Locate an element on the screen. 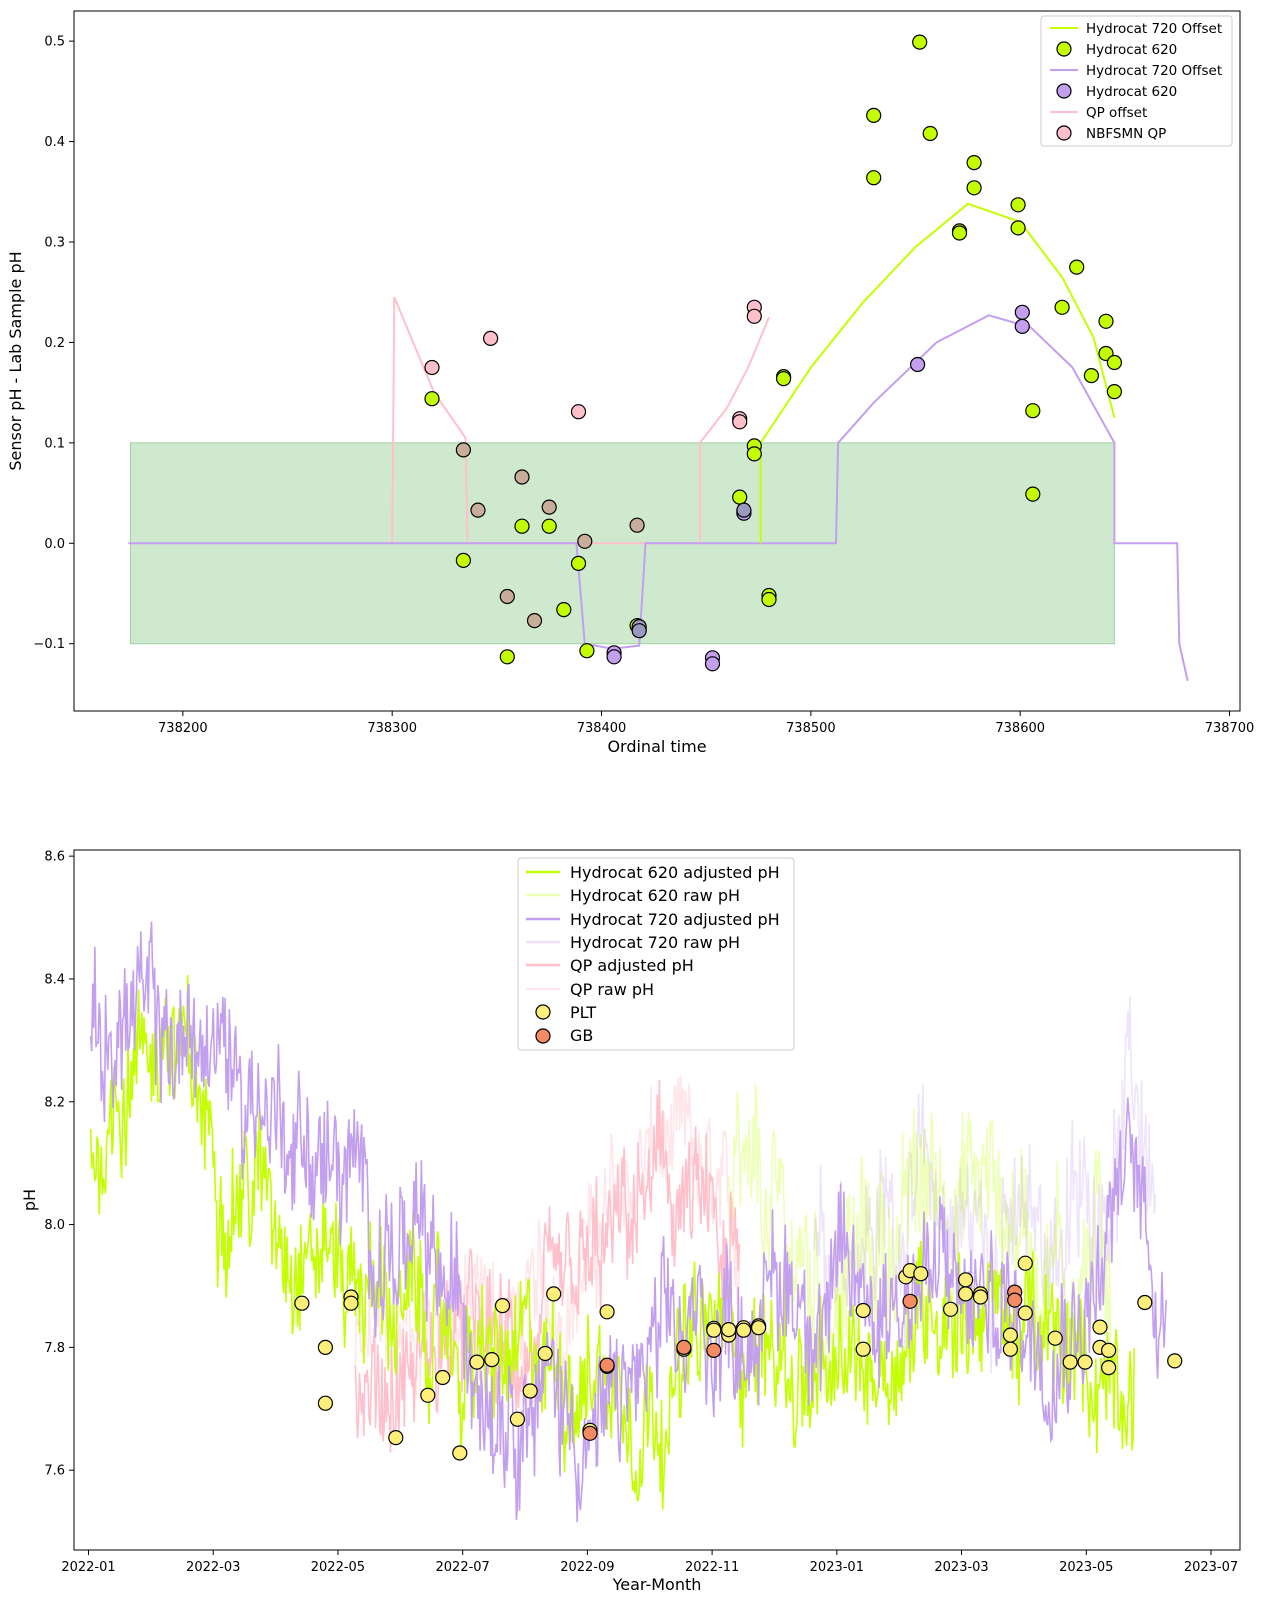 This screenshot has width=1266, height=1604. legend-swatch-gb is located at coordinates (543, 1036).